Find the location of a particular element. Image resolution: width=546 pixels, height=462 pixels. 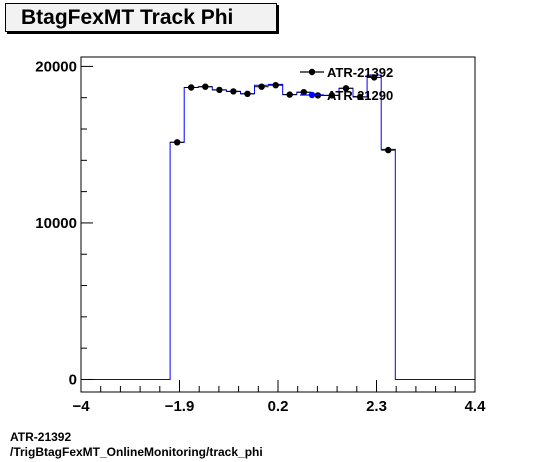

legend-label: ATR-21392 is located at coordinates (360, 72).